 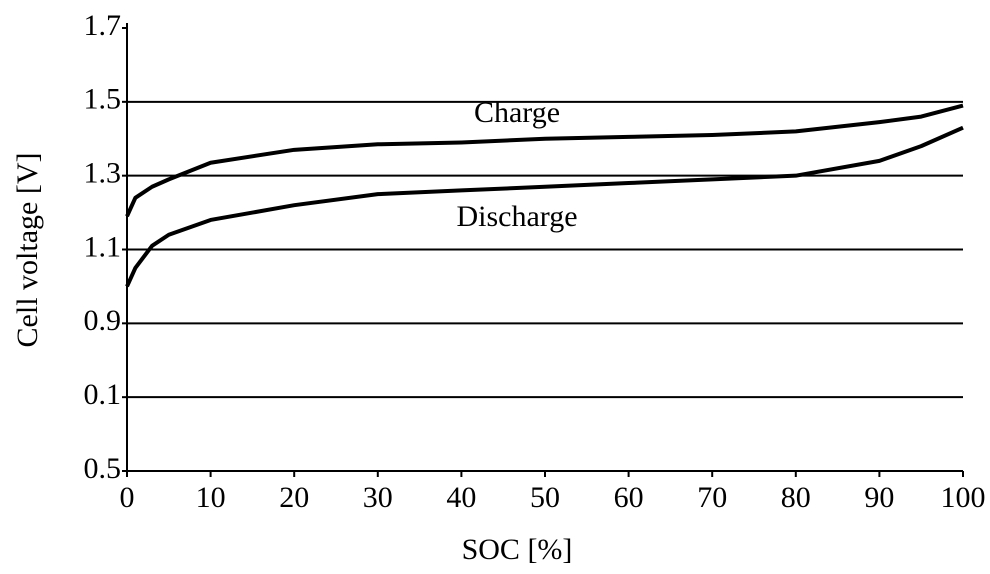 What do you see at coordinates (127, 497) in the screenshot?
I see `x-tick-label: 0` at bounding box center [127, 497].